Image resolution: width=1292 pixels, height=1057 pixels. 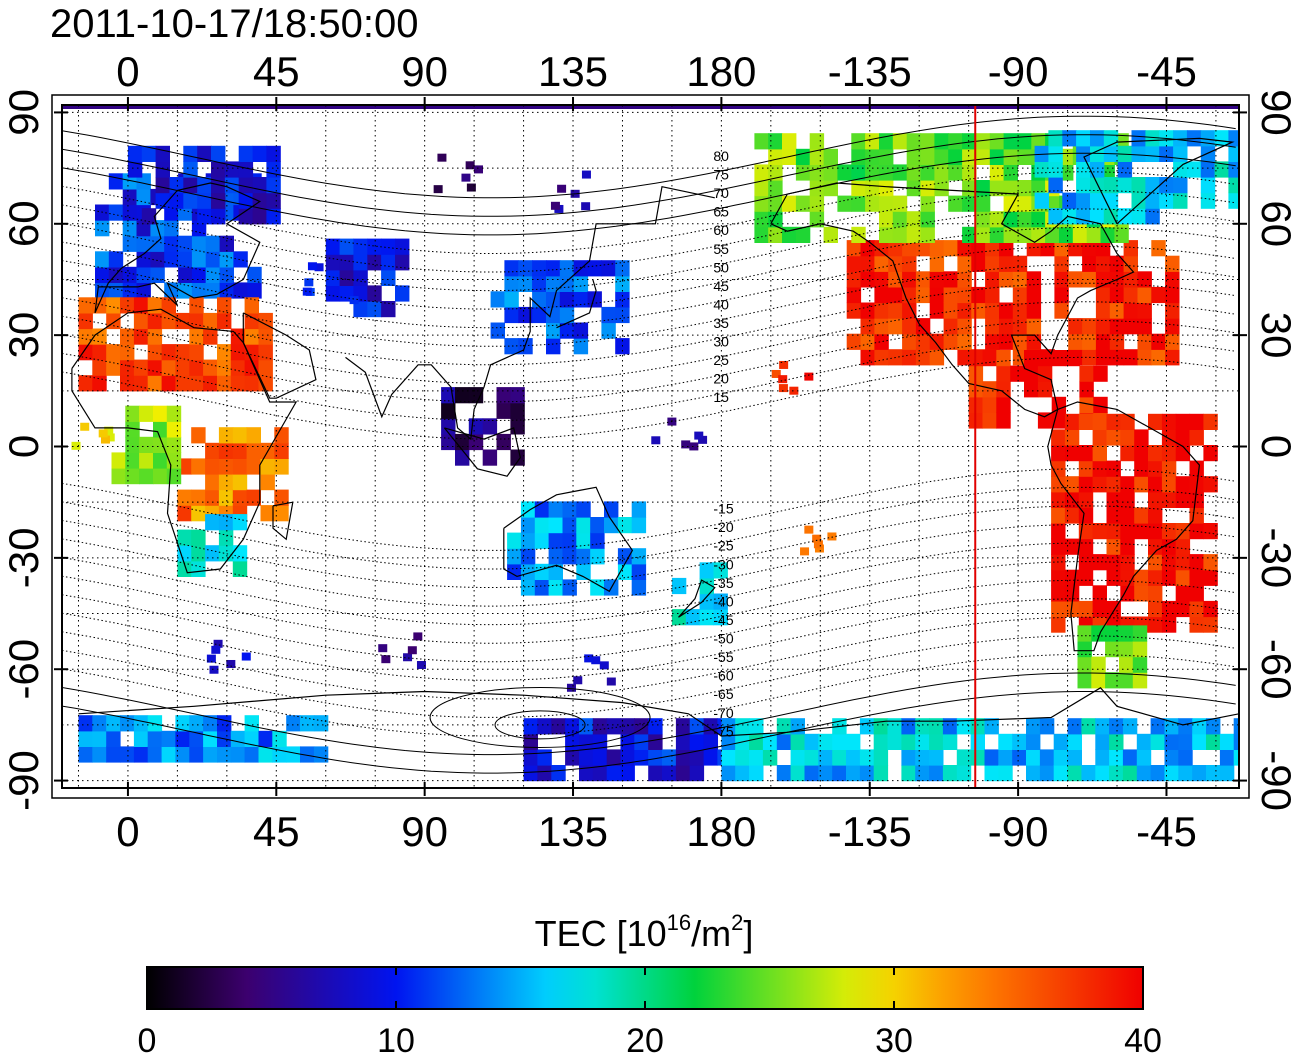 I want to click on y-axis-right-labels: 90 60 30 0 -30 -60 -90, so click(x=1272, y=450).